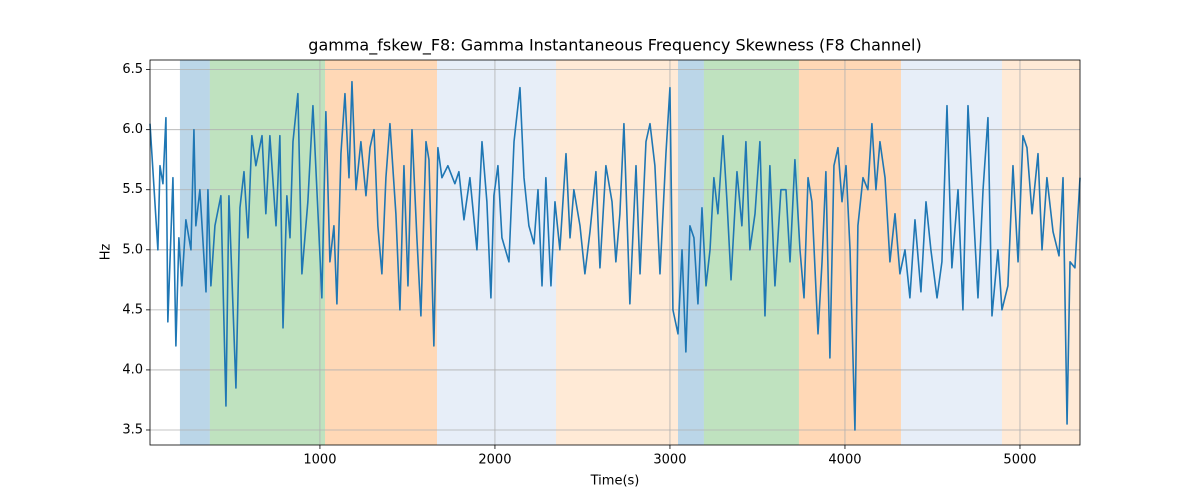 The image size is (1200, 500). I want to click on y-tick-label: 5.0, so click(132, 249).